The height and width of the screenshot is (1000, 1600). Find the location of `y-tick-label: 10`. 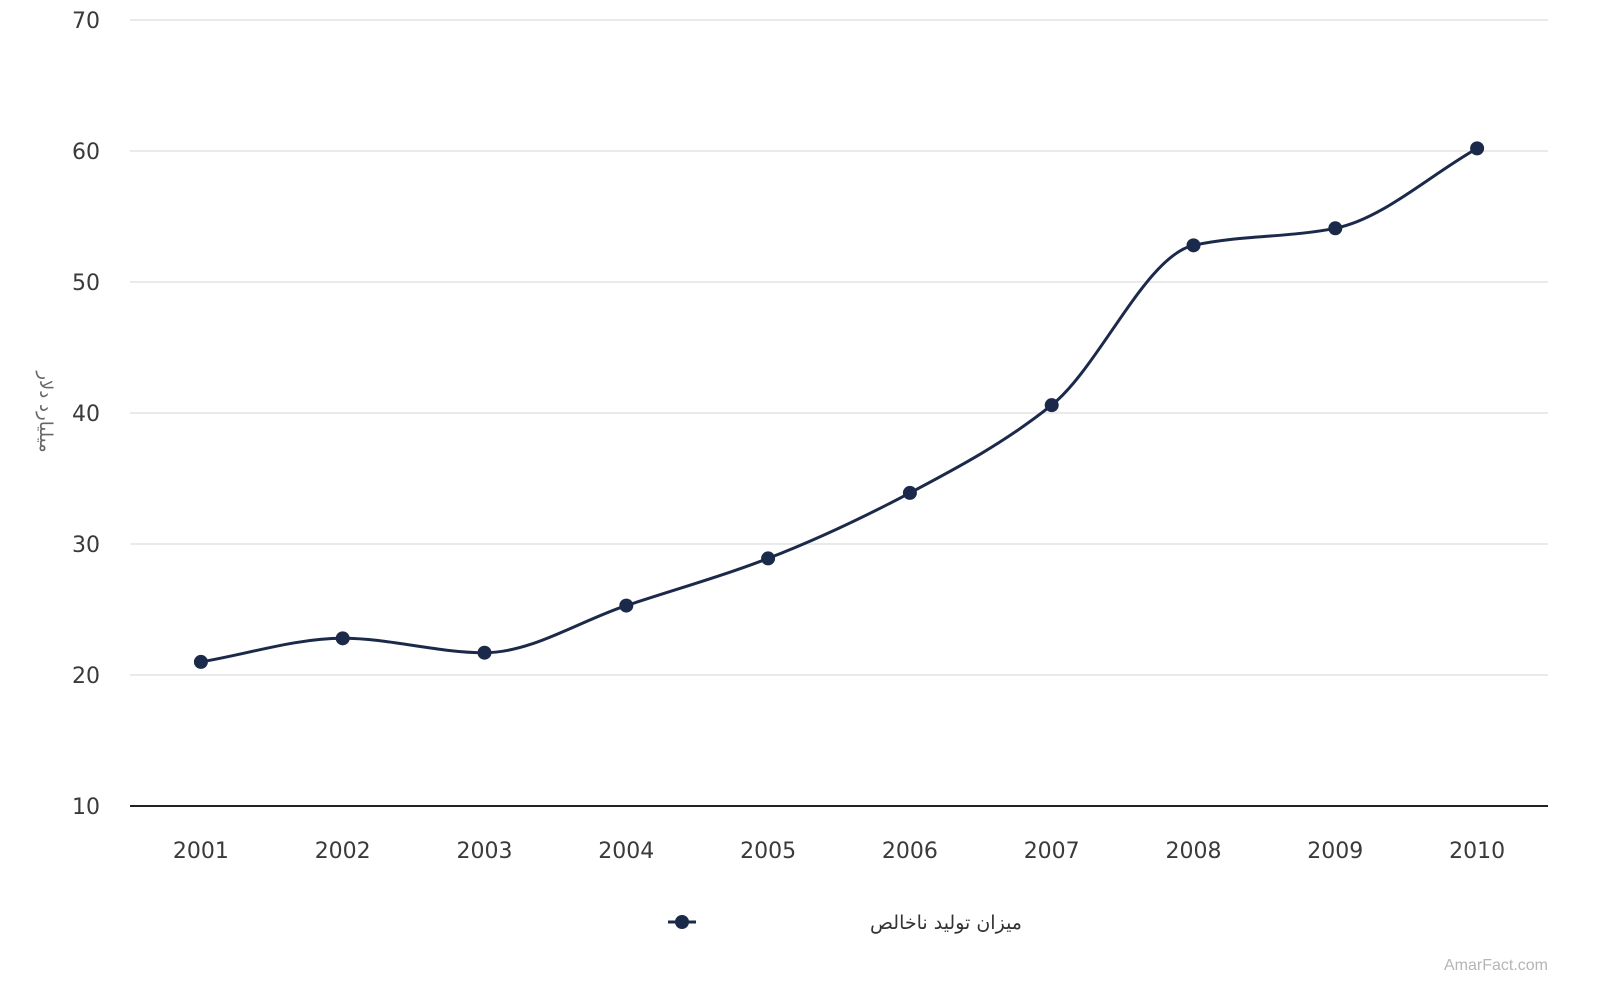

y-tick-label: 10 is located at coordinates (86, 807).